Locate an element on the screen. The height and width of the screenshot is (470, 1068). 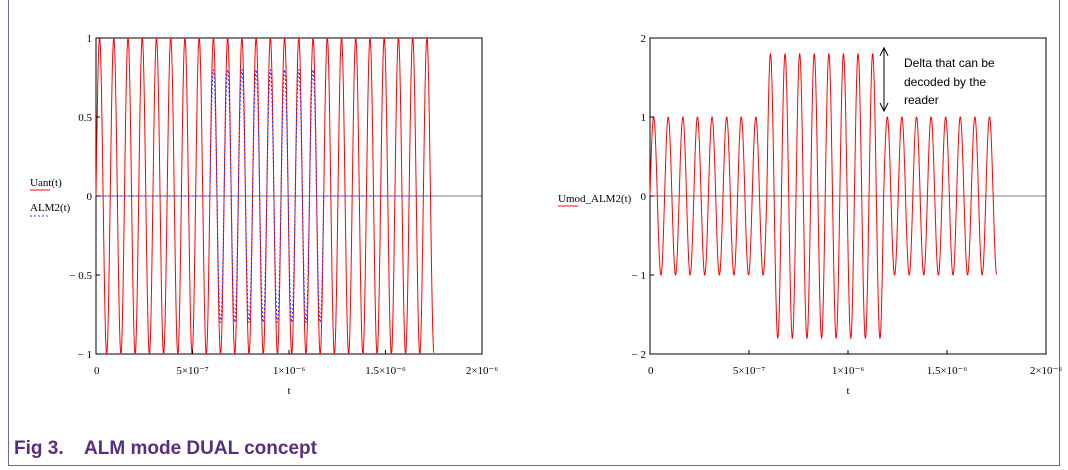
legend-label-umod: Umod_ALM2(t) is located at coordinates (595, 199).